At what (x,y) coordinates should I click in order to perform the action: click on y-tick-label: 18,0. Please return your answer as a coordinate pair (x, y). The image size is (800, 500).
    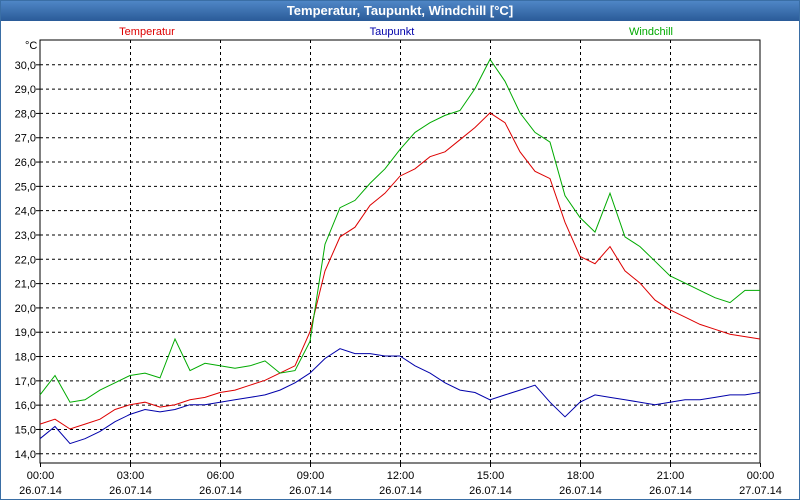
    Looking at the image, I should click on (25, 358).